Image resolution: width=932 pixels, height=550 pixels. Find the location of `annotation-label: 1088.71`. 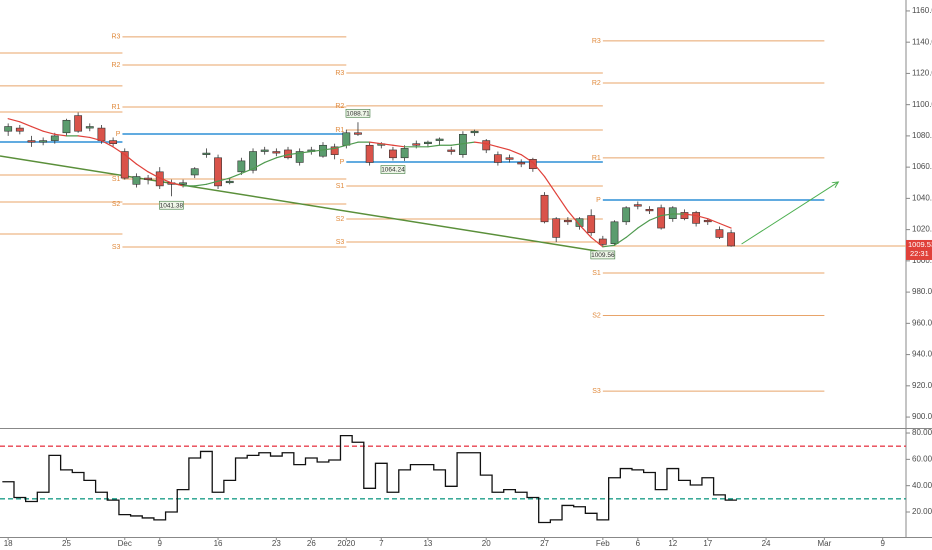

annotation-label: 1088.71 is located at coordinates (358, 114).